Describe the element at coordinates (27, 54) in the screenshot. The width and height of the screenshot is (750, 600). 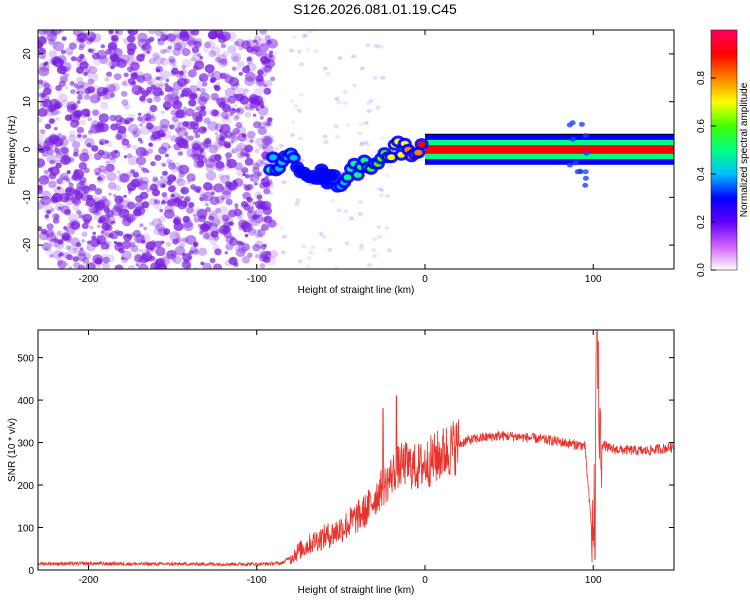
I see `y-tick-label: 20` at that location.